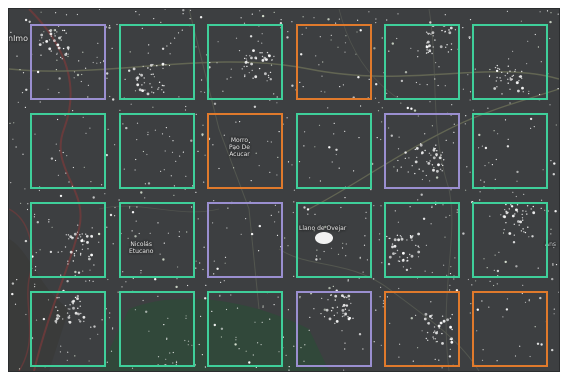 The height and width of the screenshot is (375, 562). I want to click on map-tile-r2-c2, so click(157, 151).